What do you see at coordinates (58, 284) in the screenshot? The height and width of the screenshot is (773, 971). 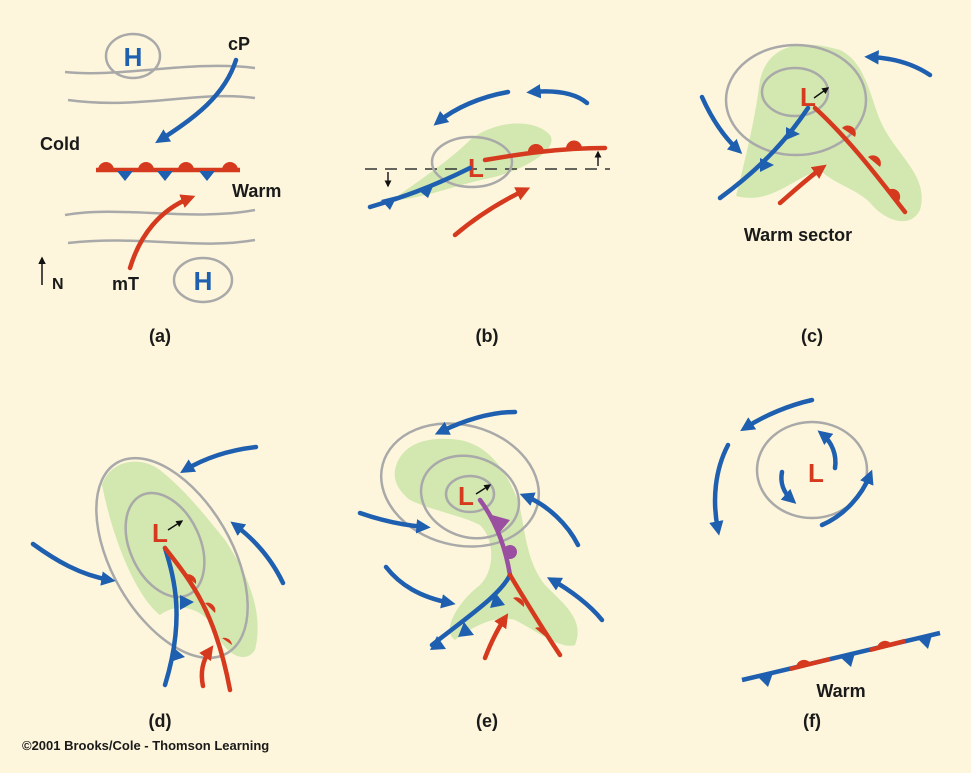 I see `north-label: N` at bounding box center [58, 284].